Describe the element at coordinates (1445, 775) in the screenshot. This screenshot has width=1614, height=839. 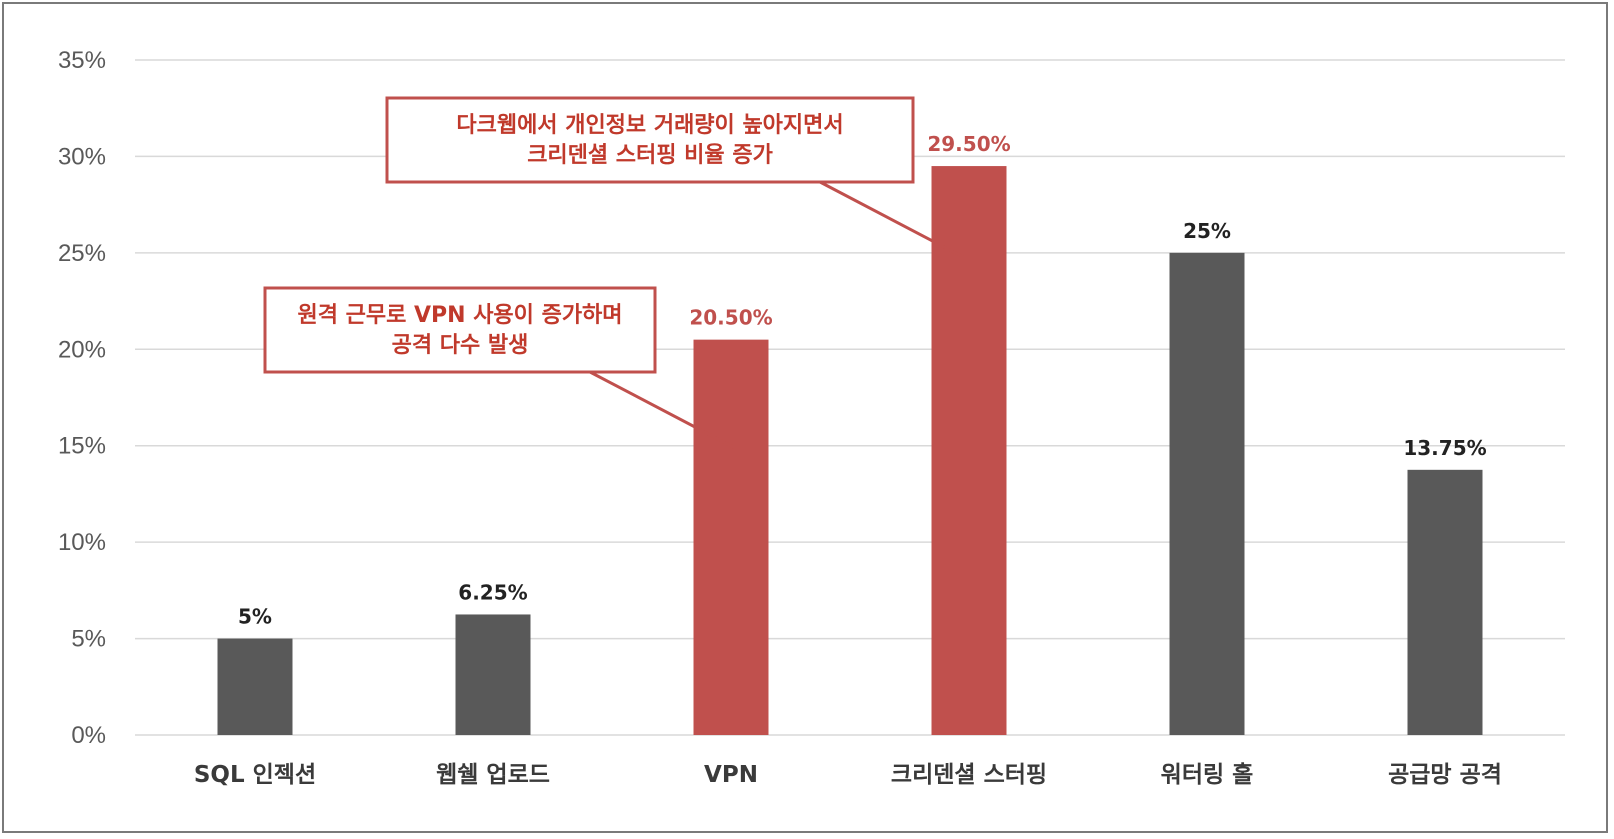
I see `x-tick-label: 공급망 공격` at that location.